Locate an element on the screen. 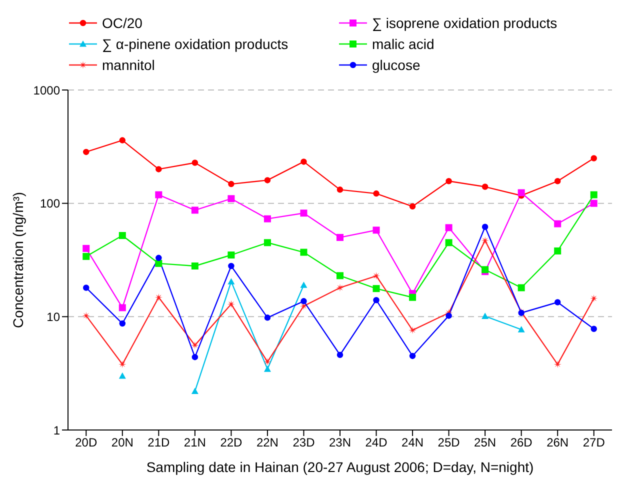 The height and width of the screenshot is (486, 624). x-tick-label: 25N is located at coordinates (485, 443).